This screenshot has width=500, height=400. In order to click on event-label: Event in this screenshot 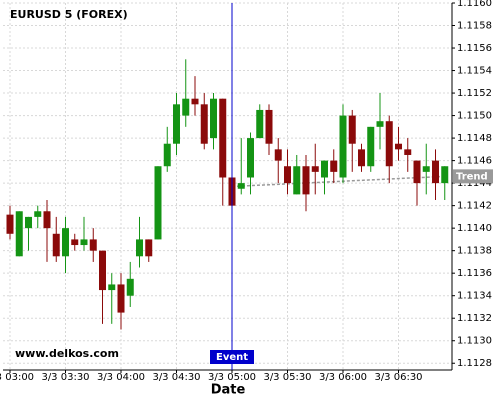, I will do `click(232, 357)`.